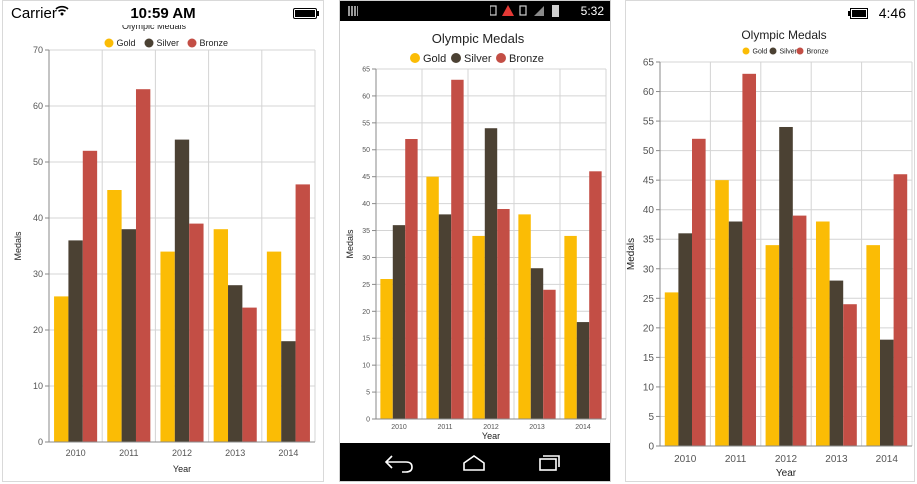 The width and height of the screenshot is (917, 484). What do you see at coordinates (892, 13) in the screenshot?
I see `wp-clock: 4:46` at bounding box center [892, 13].